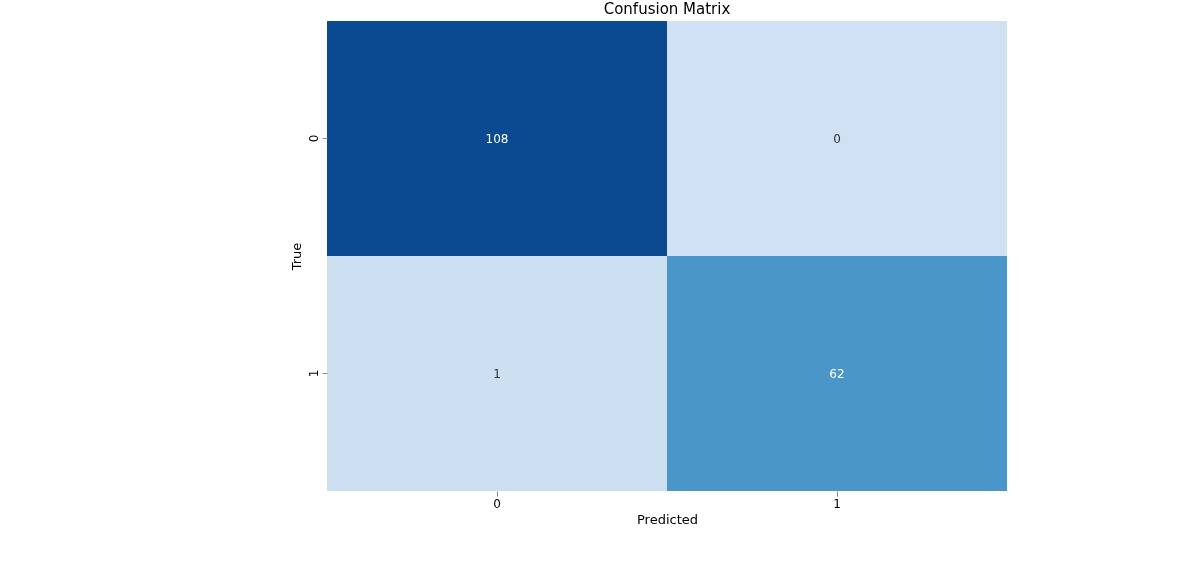 The height and width of the screenshot is (562, 1178). I want to click on data-label: 0, so click(837, 138).